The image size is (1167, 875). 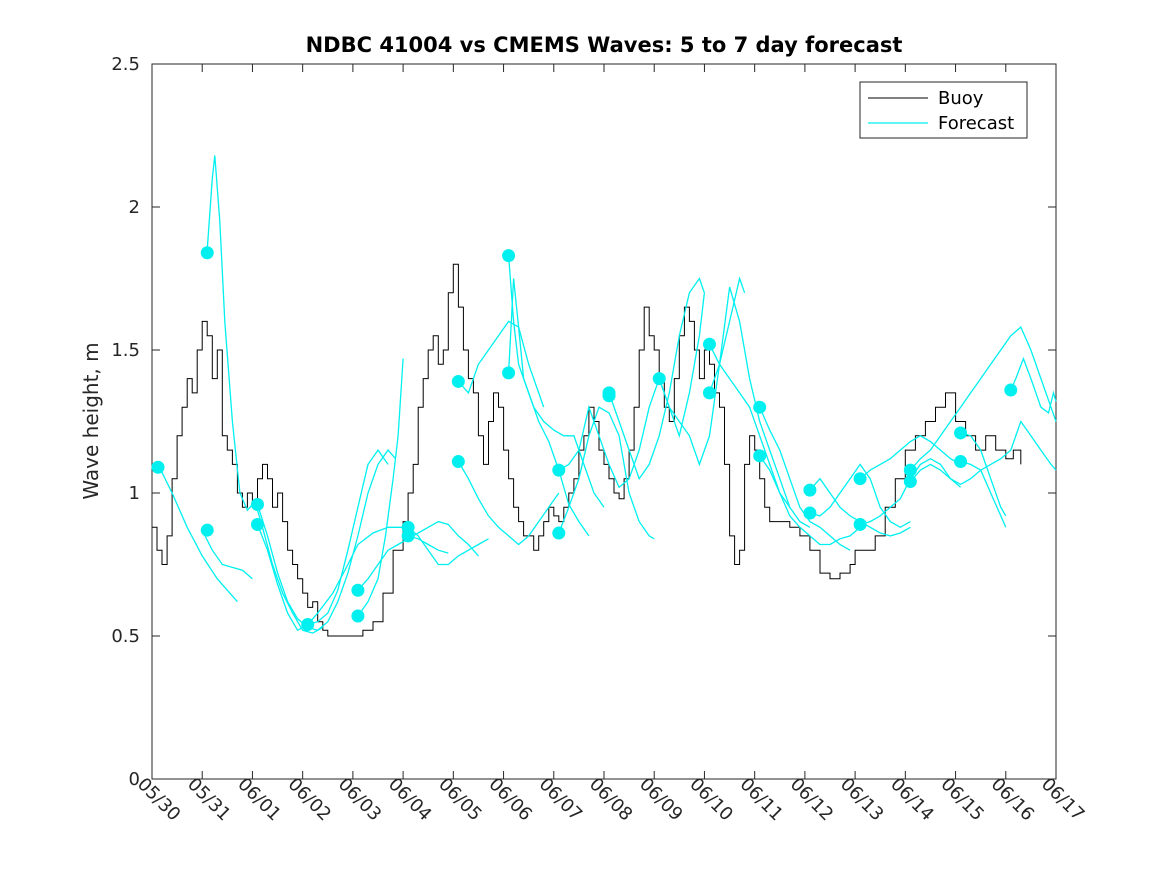 I want to click on x-tick-label: 06/16, so click(x=1013, y=800).